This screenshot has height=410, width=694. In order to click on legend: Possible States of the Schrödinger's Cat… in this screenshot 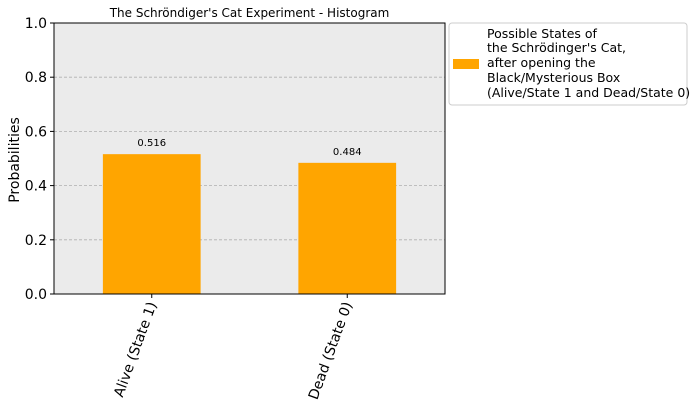, I will do `click(569, 64)`.